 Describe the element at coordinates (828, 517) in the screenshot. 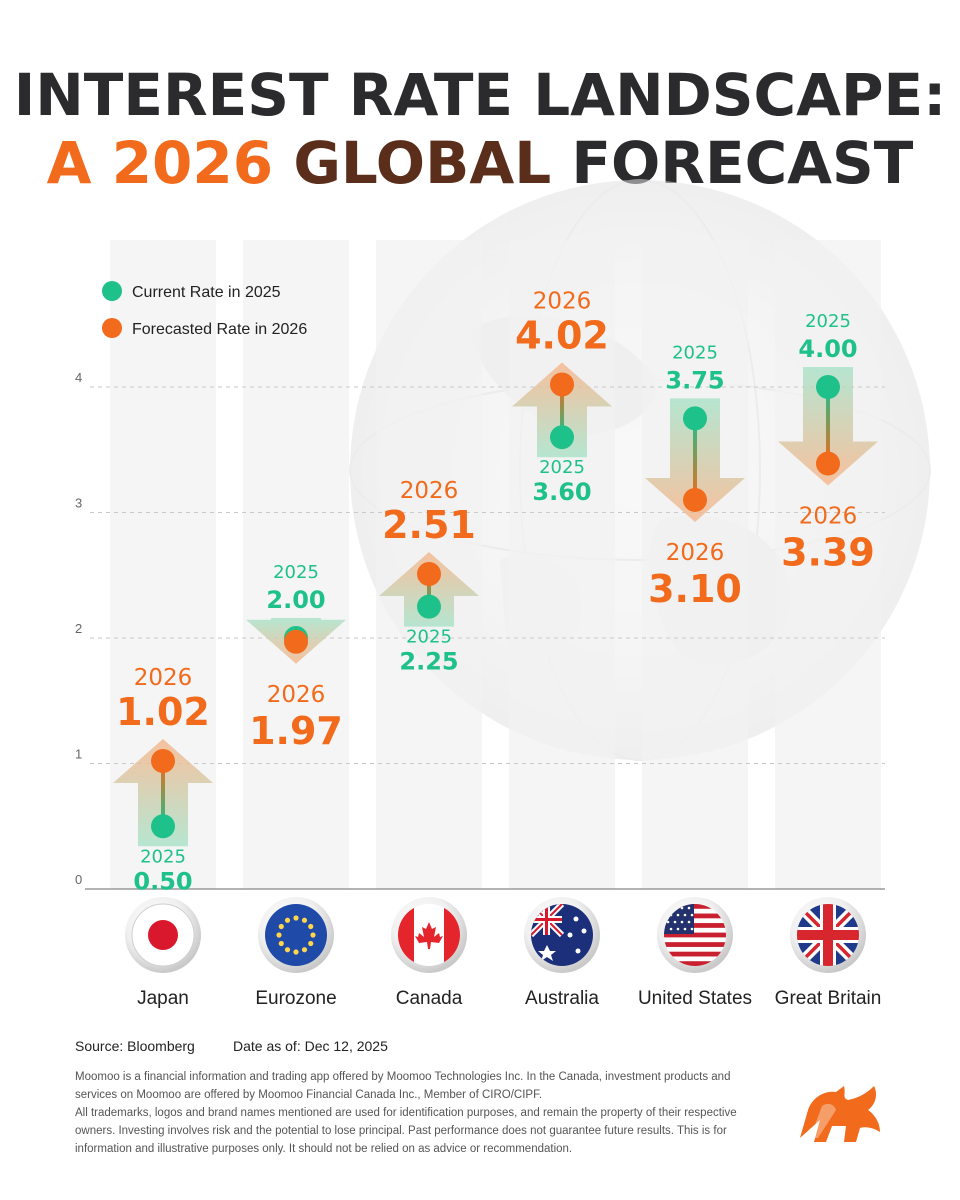

I see `forecast-year-label-5: 2026` at that location.